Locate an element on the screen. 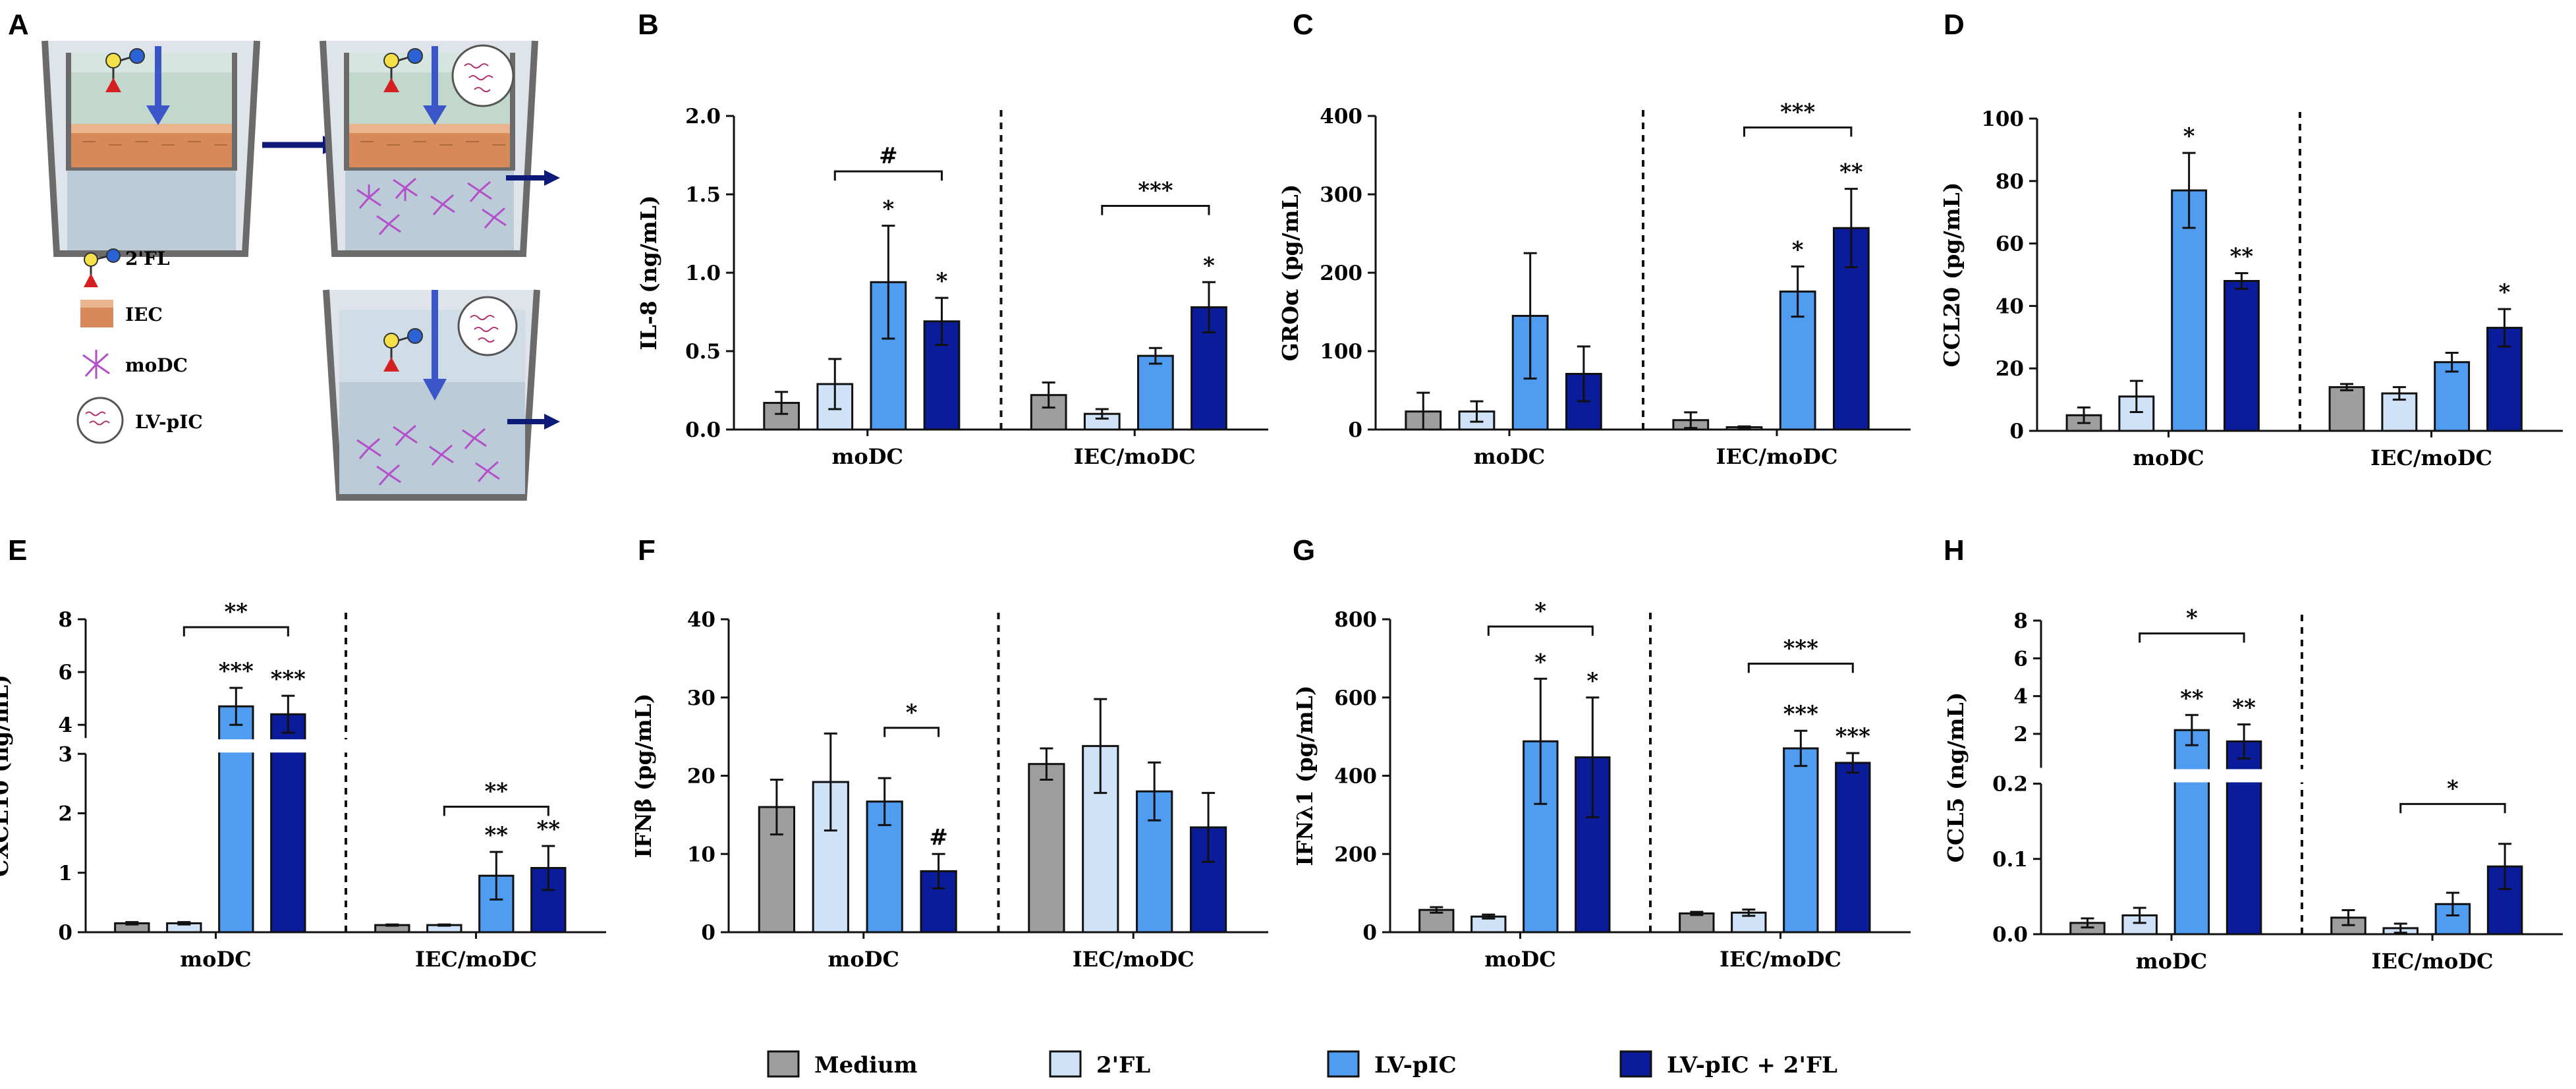 This screenshot has width=2576, height=1089. y-tick-label: 1.5 is located at coordinates (703, 195).